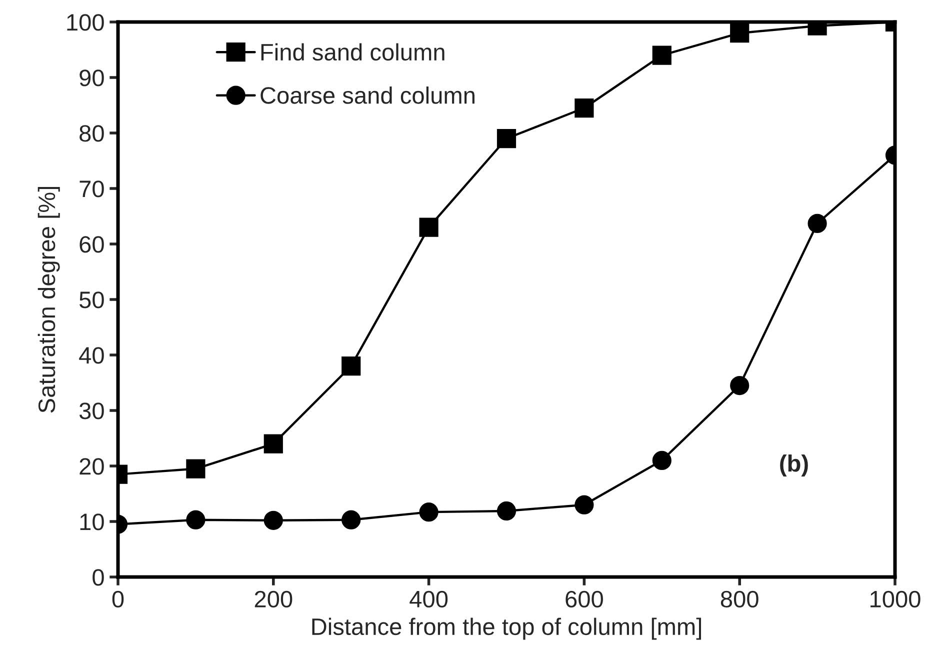  Describe the element at coordinates (92, 522) in the screenshot. I see `y-tick-label: 10` at that location.